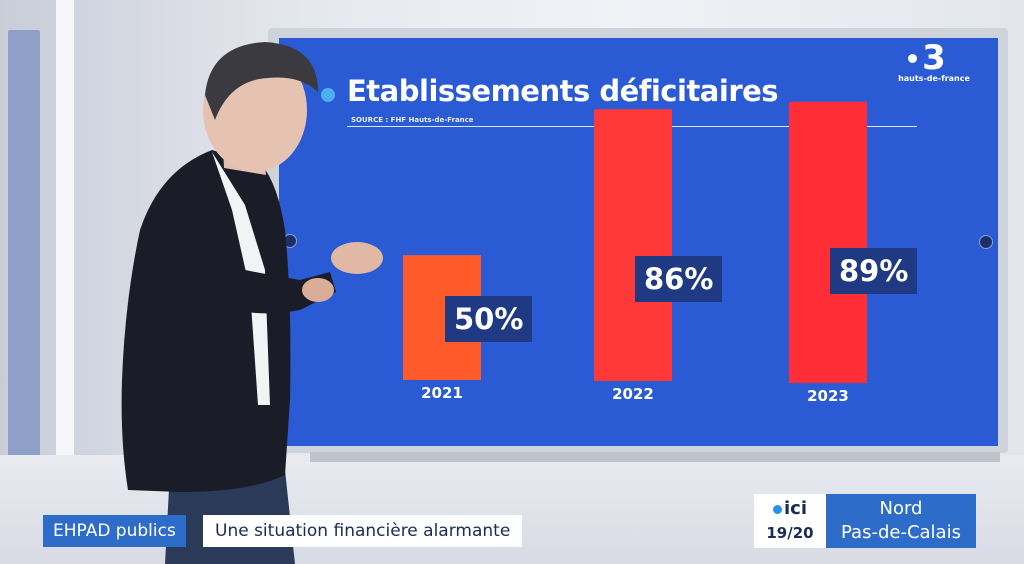  Describe the element at coordinates (679, 279) in the screenshot. I see `bar-value-label-2022: 86%` at that location.